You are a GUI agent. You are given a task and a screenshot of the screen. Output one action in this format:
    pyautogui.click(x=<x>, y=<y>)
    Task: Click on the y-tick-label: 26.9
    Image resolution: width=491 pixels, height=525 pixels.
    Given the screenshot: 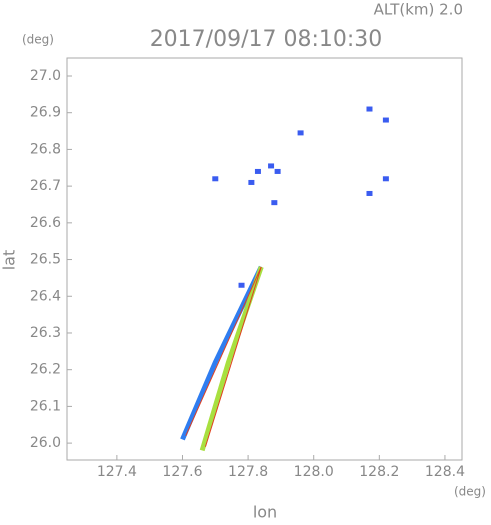 What is the action you would take?
    pyautogui.click(x=45, y=113)
    